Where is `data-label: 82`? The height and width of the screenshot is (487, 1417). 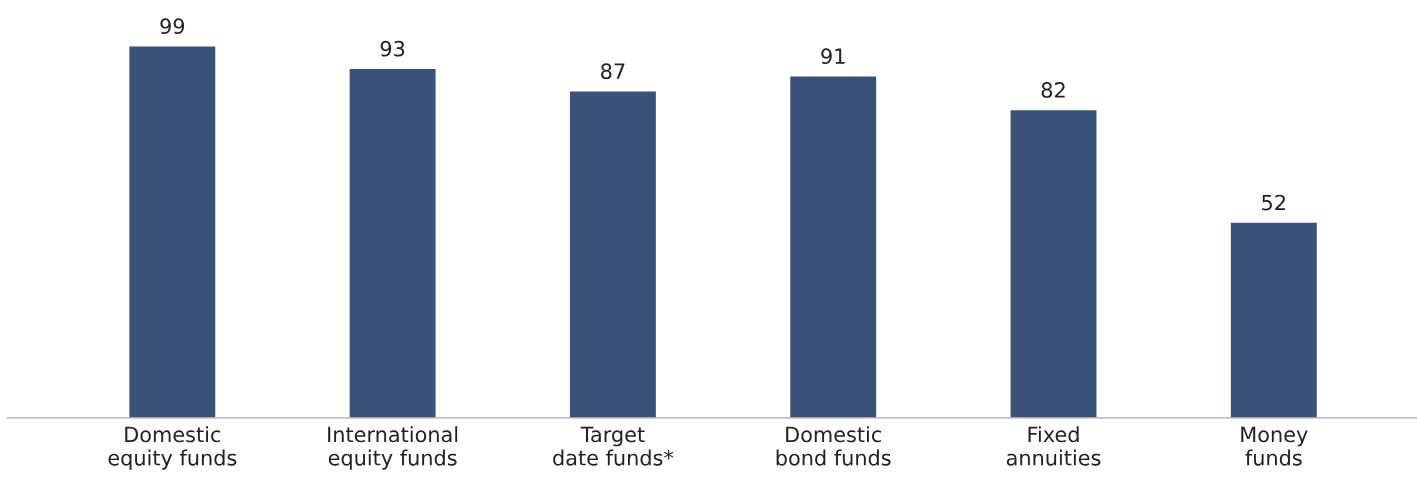
data-label: 82 is located at coordinates (1053, 90).